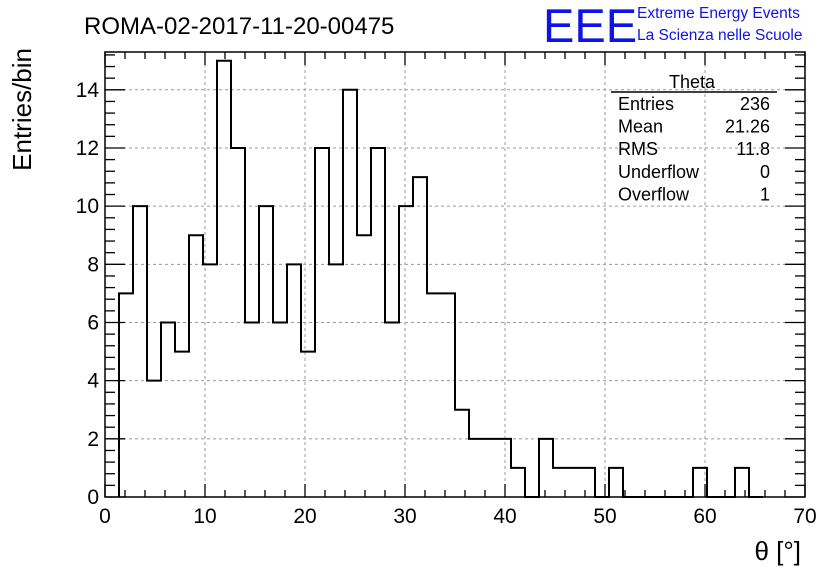  I want to click on y-tick-label: 6, so click(93, 322).